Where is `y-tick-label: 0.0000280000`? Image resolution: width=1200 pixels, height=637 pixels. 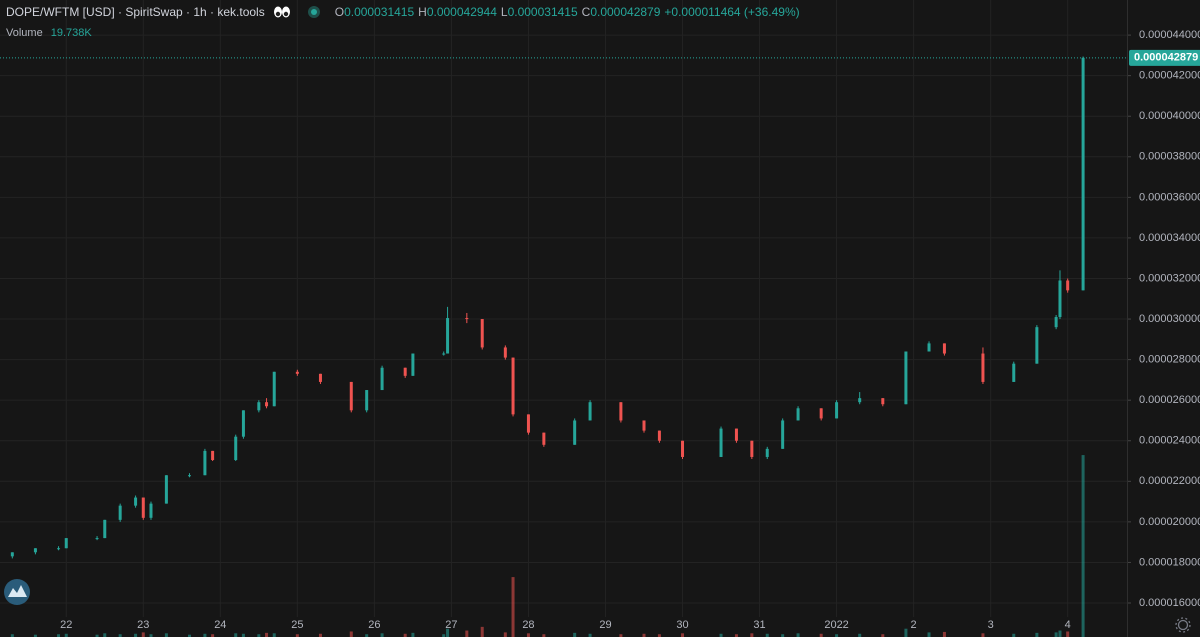 y-tick-label: 0.0000280000 is located at coordinates (1169, 360).